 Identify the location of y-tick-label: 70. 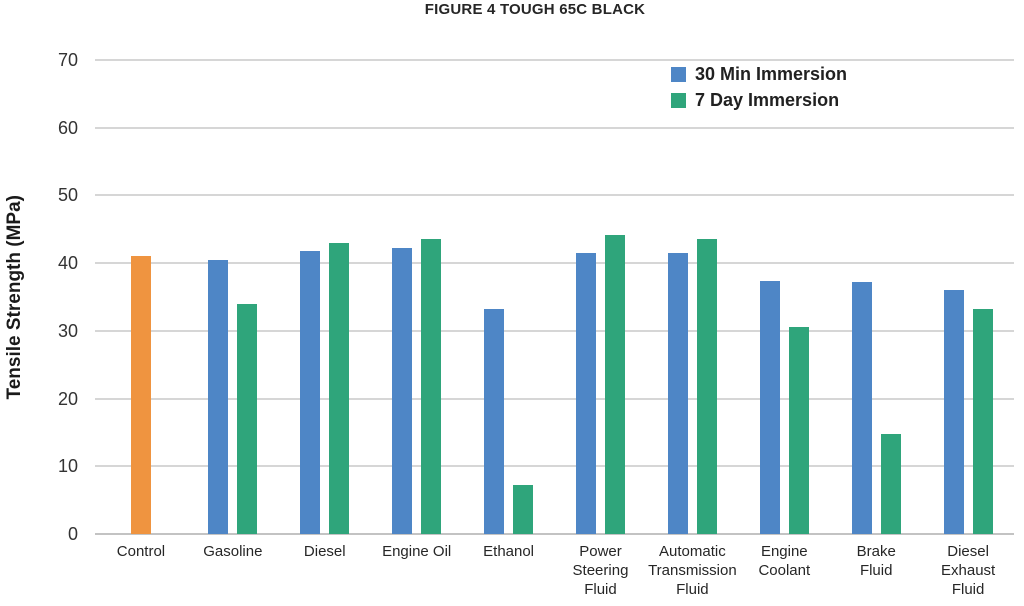
(67, 60).